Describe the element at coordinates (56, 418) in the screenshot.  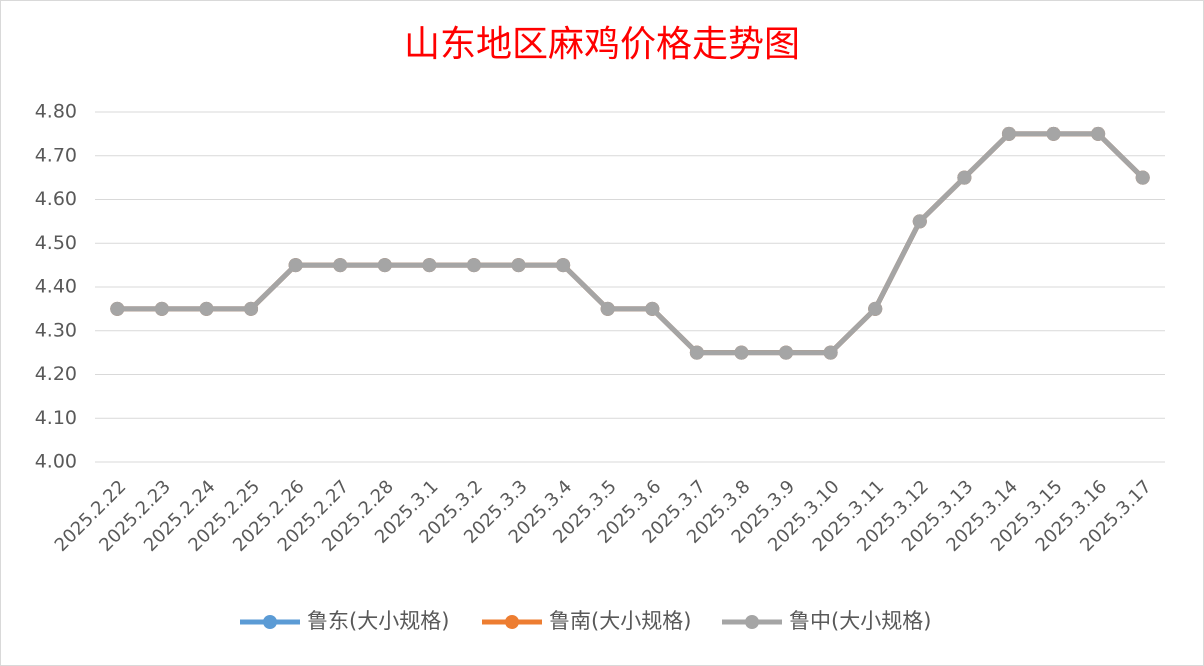
I see `y-tick-label: 4.10` at that location.